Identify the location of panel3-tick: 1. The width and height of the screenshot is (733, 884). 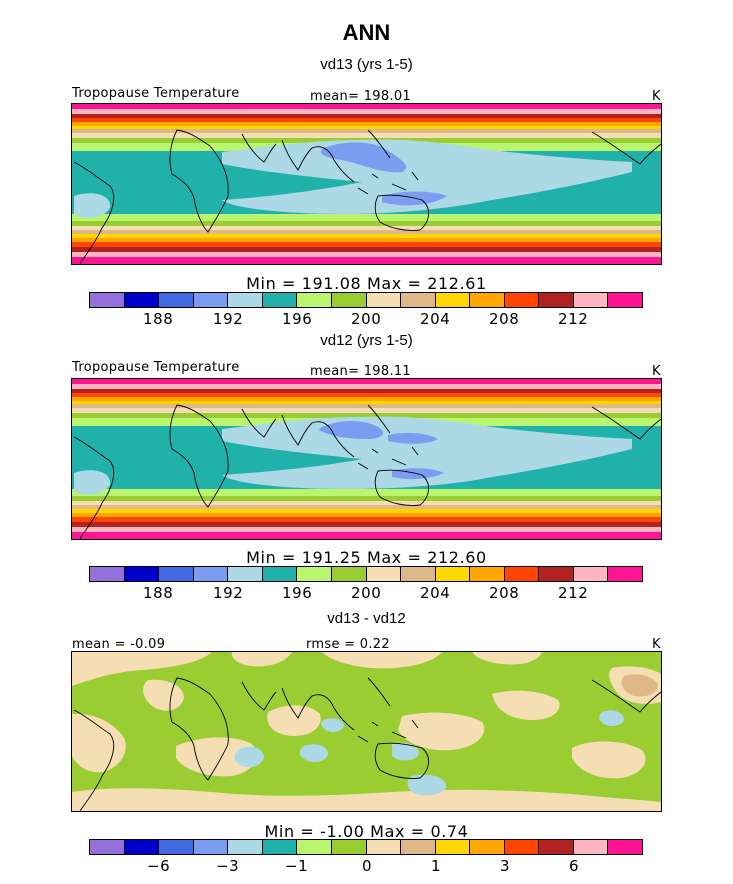
(436, 866).